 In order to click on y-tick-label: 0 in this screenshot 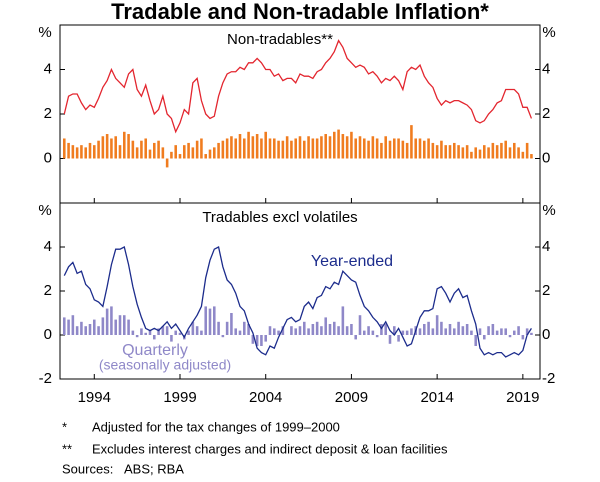, I will do `click(48, 157)`.